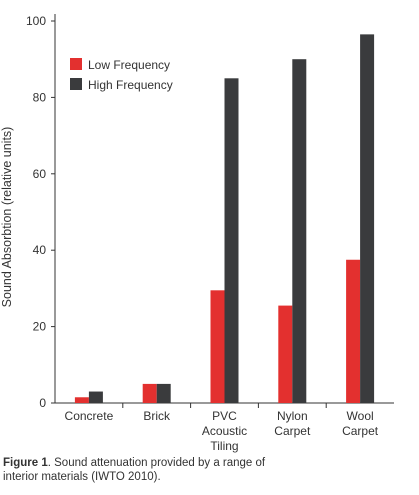 The image size is (419, 495). What do you see at coordinates (41, 212) in the screenshot?
I see `y-axis: 0 20 40 60 80 100` at bounding box center [41, 212].